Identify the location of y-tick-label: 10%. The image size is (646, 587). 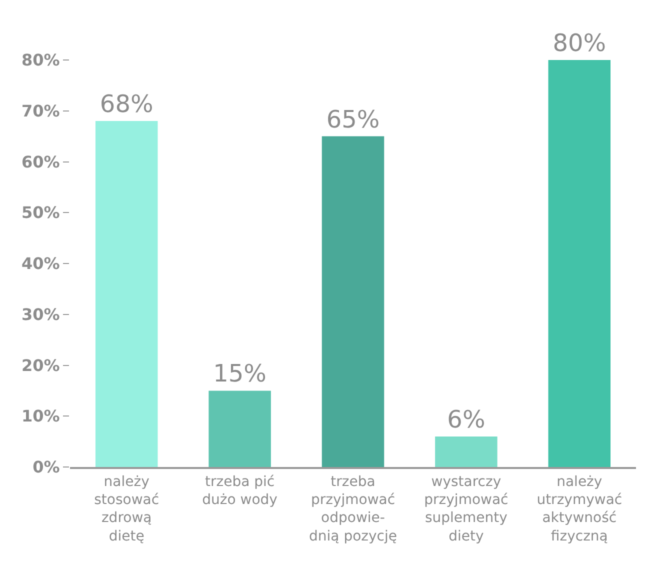
(41, 416).